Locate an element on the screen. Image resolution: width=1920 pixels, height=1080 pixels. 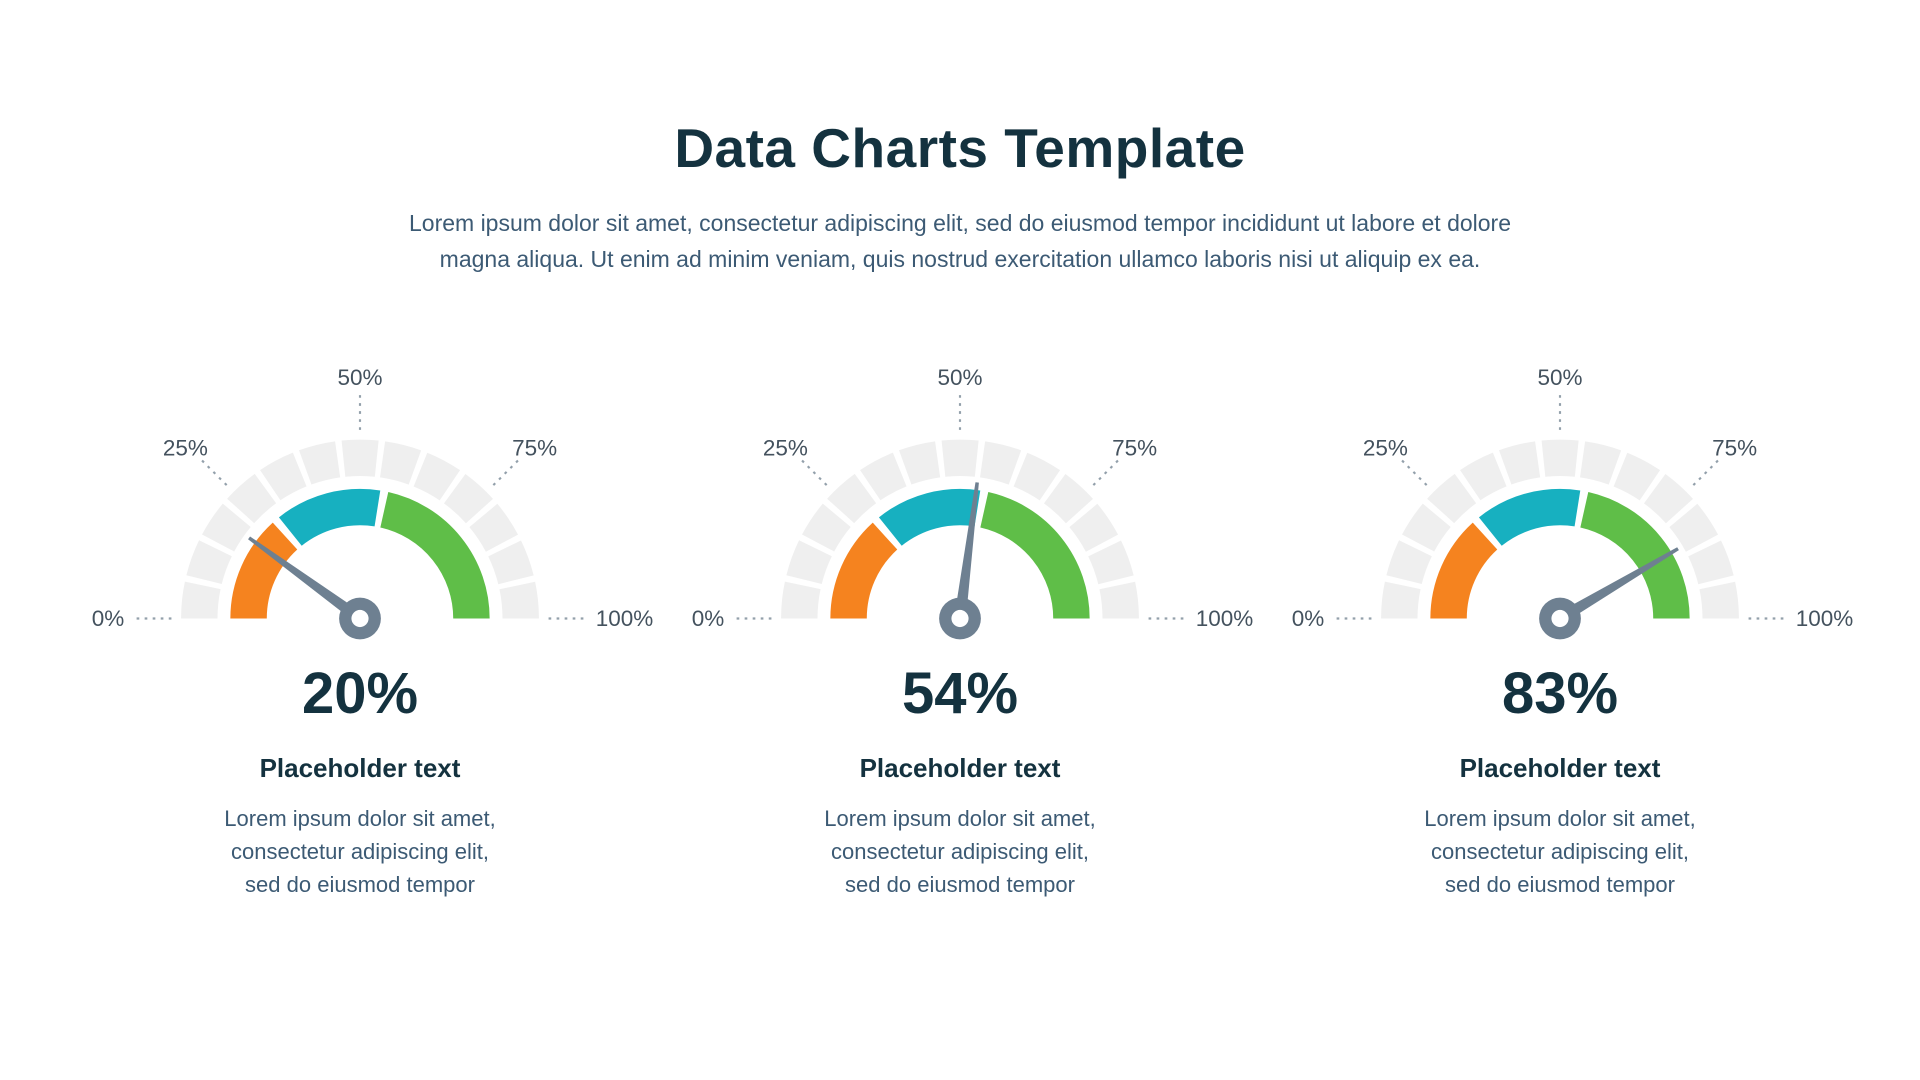
page-title: Data Charts Template is located at coordinates (960, 148).